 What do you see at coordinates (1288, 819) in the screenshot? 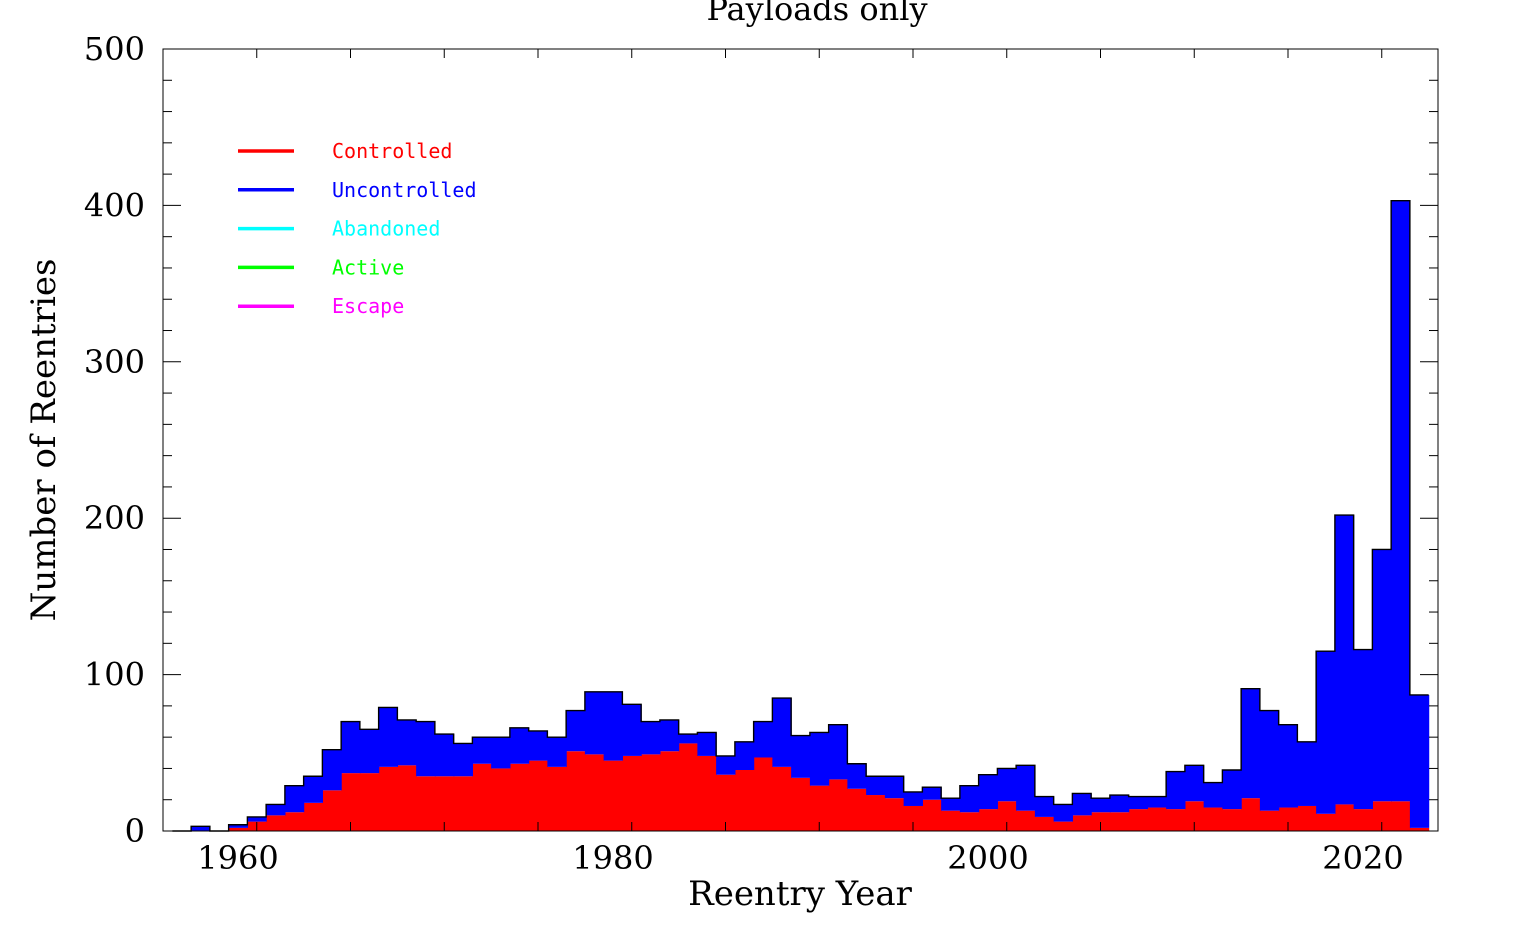
I see `bar-controlled-2016` at bounding box center [1288, 819].